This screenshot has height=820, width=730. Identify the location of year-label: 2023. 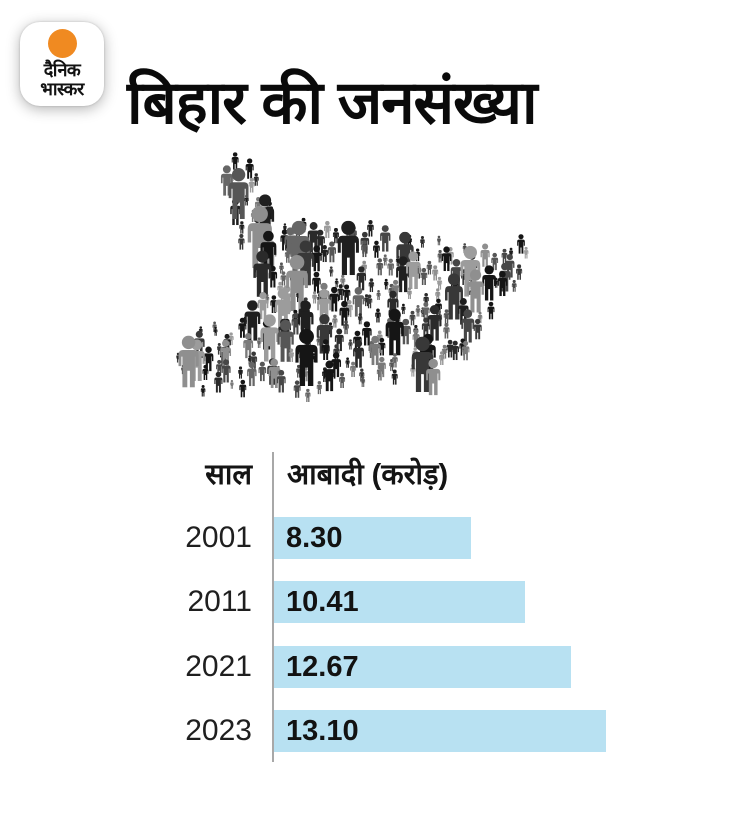
(218, 730).